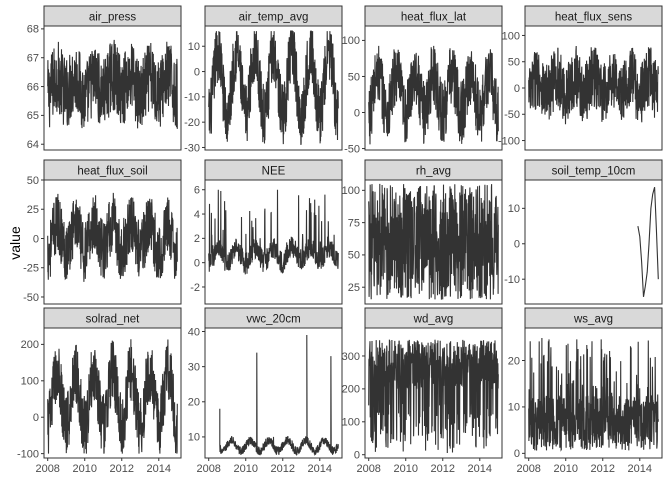  Describe the element at coordinates (274, 172) in the screenshot. I see `facet-strip-label: NEE` at that location.